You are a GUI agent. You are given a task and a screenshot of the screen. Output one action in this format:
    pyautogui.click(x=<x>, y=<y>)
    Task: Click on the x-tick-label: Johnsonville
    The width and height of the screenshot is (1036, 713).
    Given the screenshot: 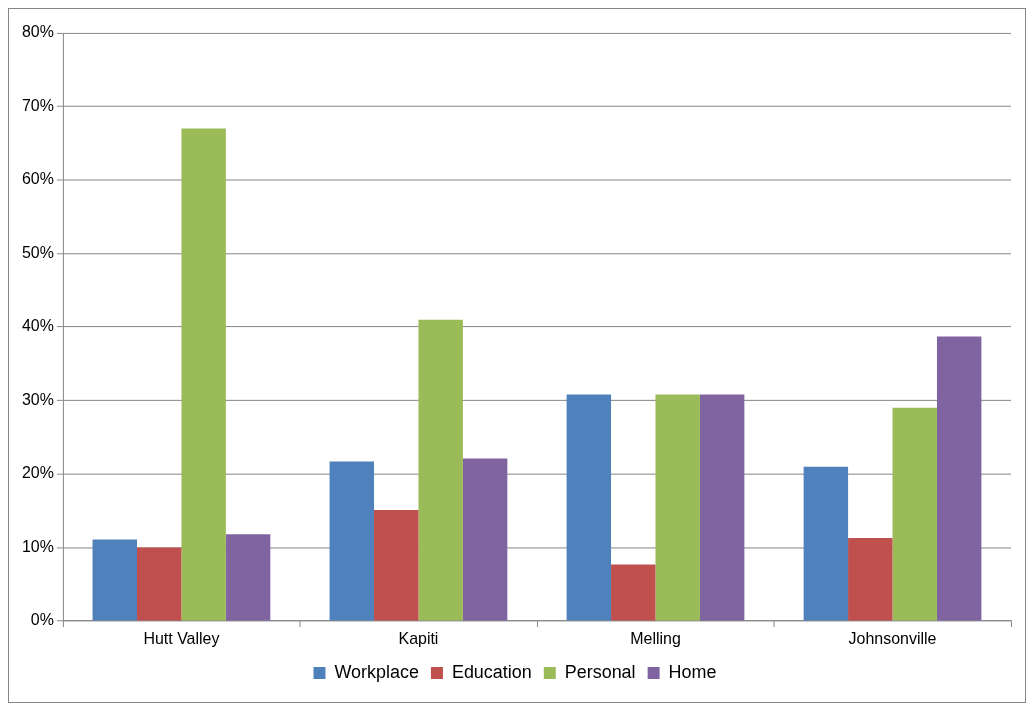 What is the action you would take?
    pyautogui.click(x=892, y=638)
    